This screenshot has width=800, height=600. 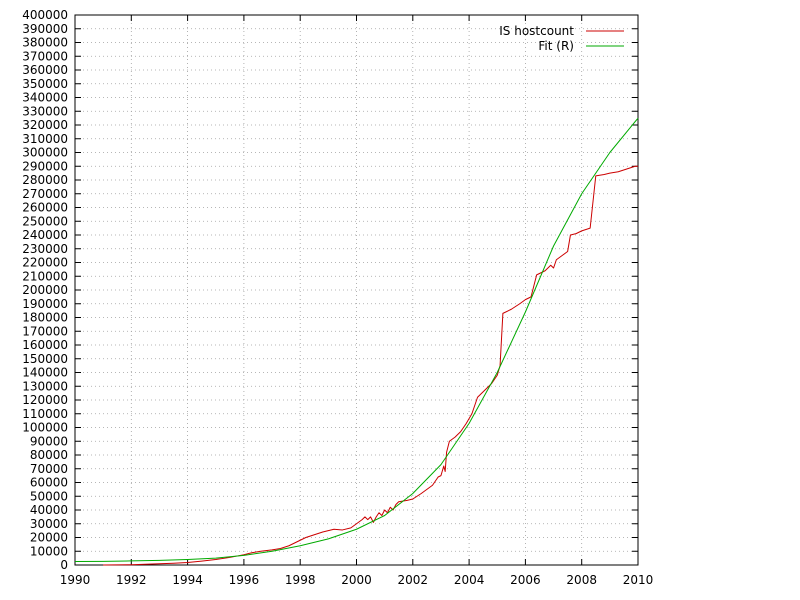 What do you see at coordinates (556, 46) in the screenshot?
I see `legend-label: Fit (R)` at bounding box center [556, 46].